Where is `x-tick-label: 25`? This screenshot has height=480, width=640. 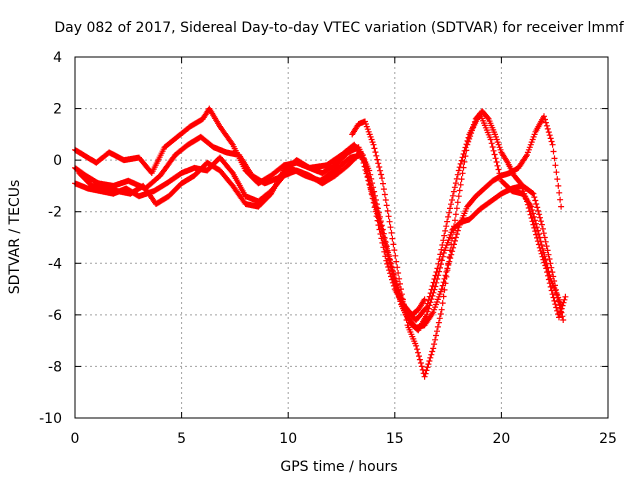 x-tick-label: 25 is located at coordinates (608, 439).